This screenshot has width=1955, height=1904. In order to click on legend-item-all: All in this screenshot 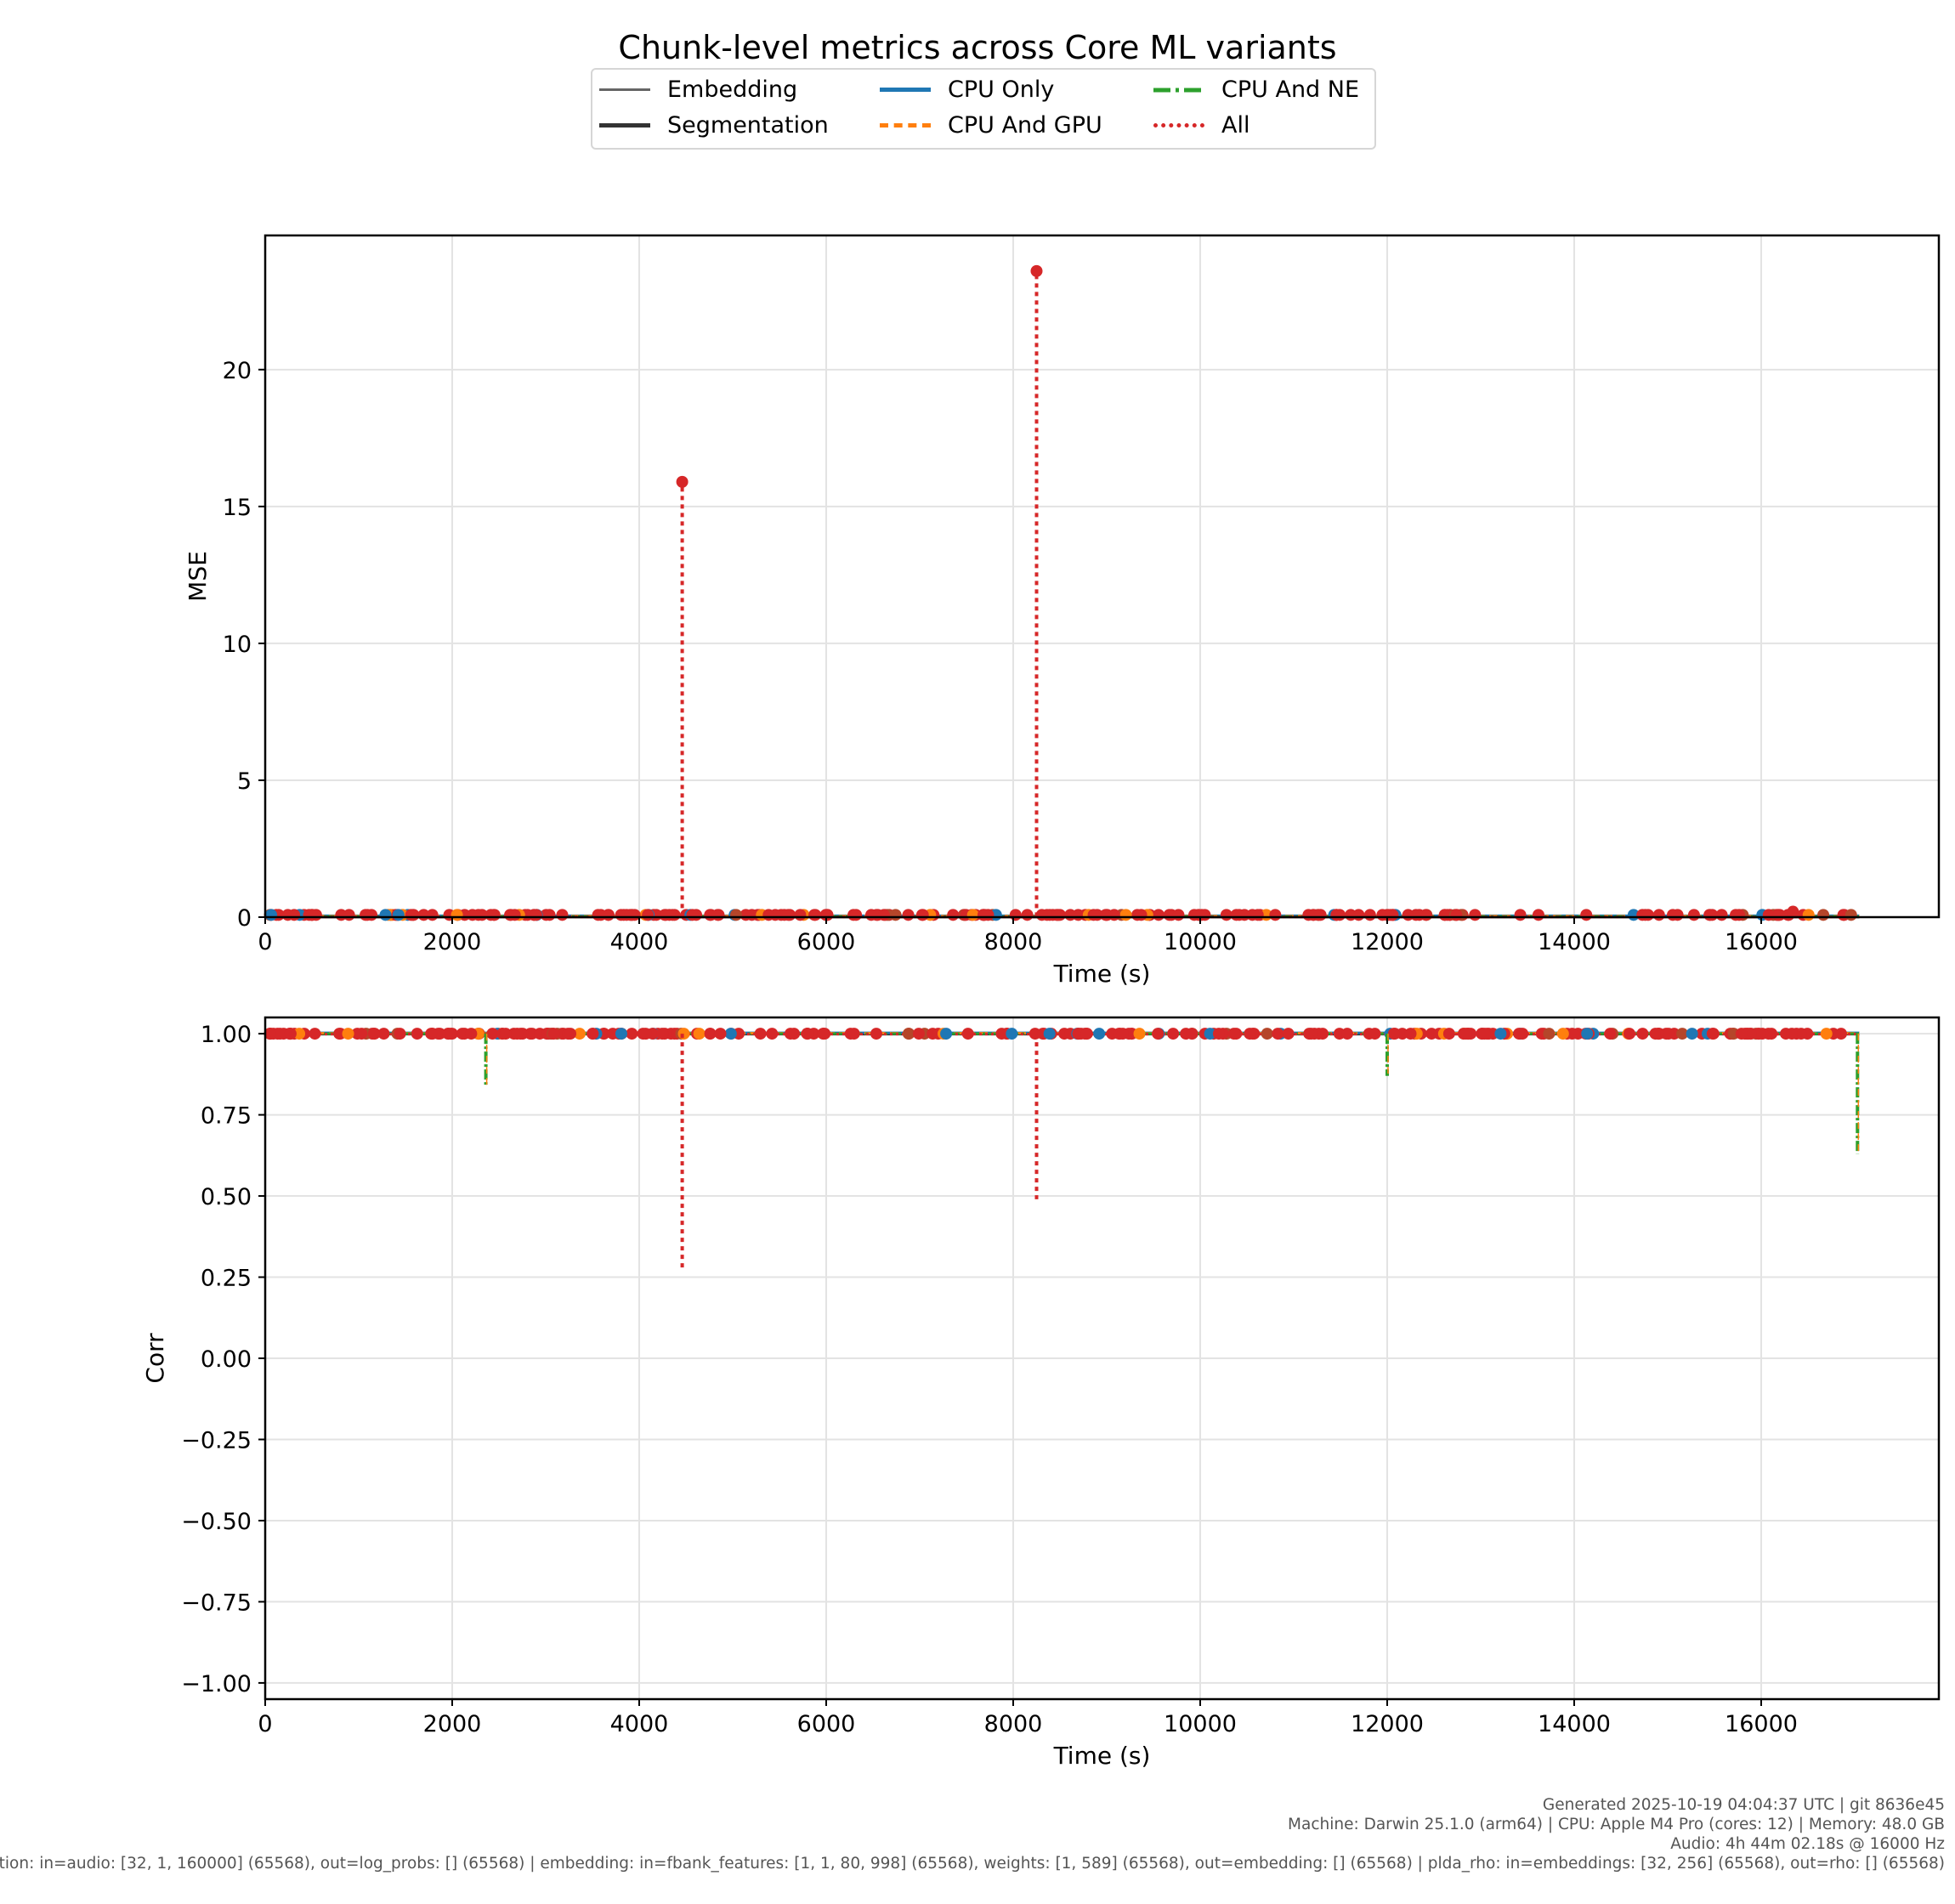, I will do `click(1201, 125)`.